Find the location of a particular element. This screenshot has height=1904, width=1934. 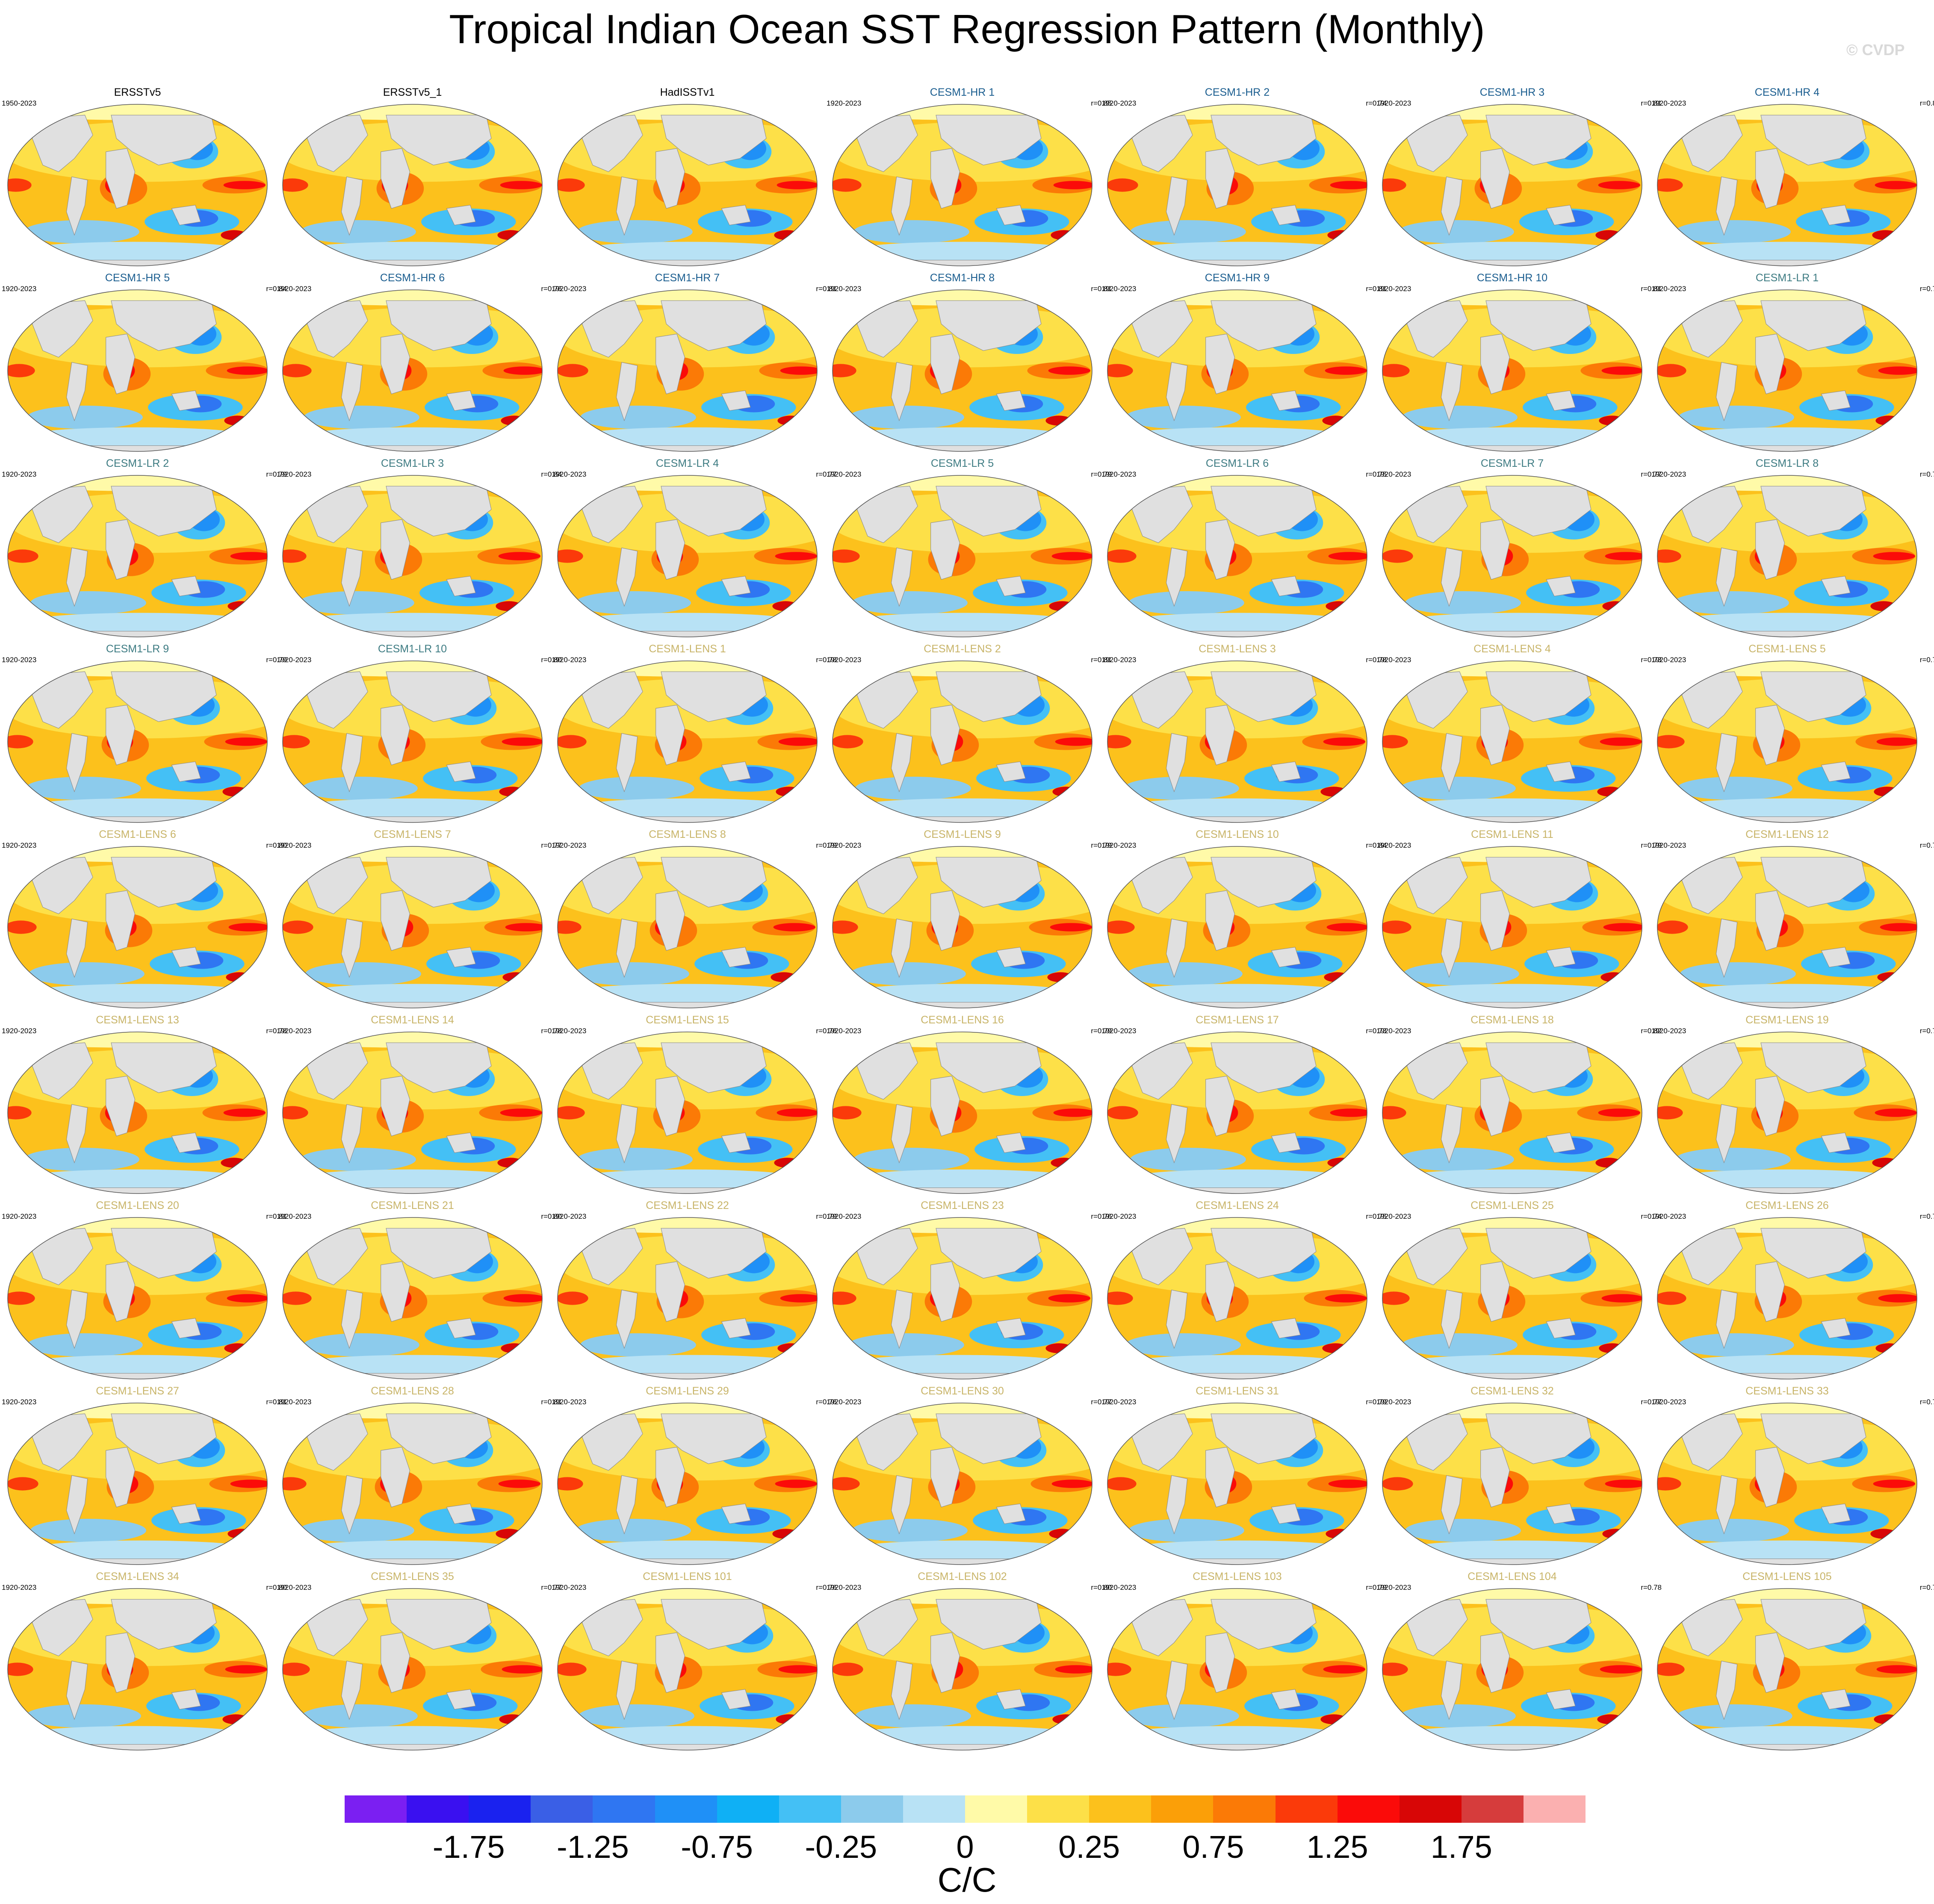

panel-title: CESM1-HR 3 is located at coordinates (1512, 92).